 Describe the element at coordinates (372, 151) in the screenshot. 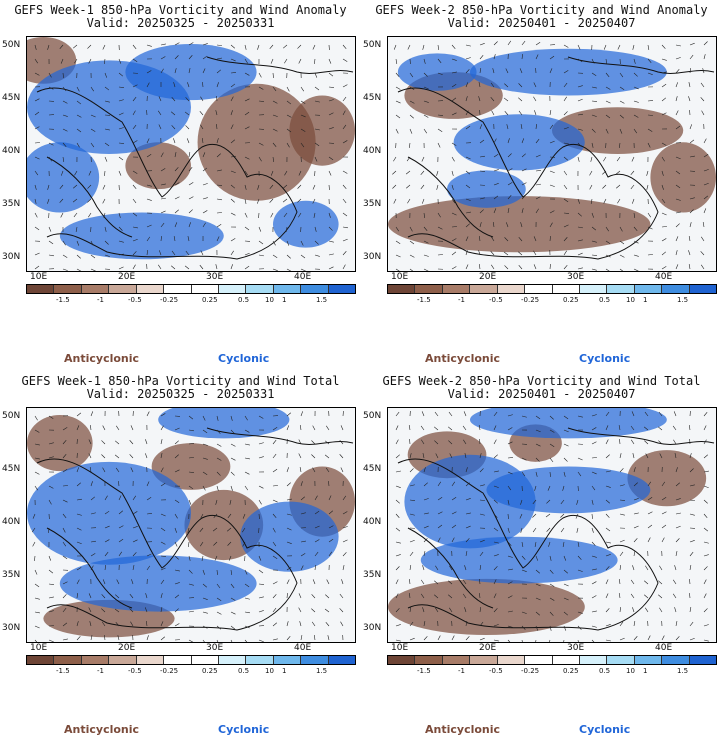

I see `lat-label: 40N` at that location.